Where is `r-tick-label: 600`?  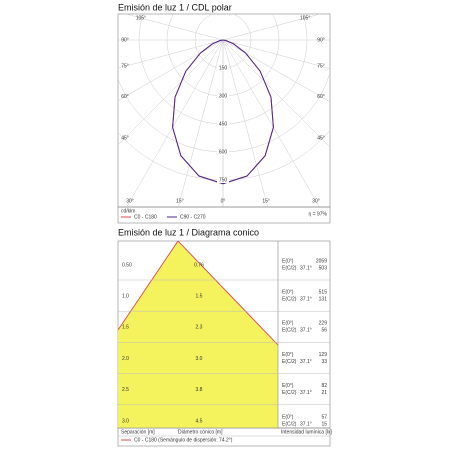 r-tick-label: 600 is located at coordinates (223, 152).